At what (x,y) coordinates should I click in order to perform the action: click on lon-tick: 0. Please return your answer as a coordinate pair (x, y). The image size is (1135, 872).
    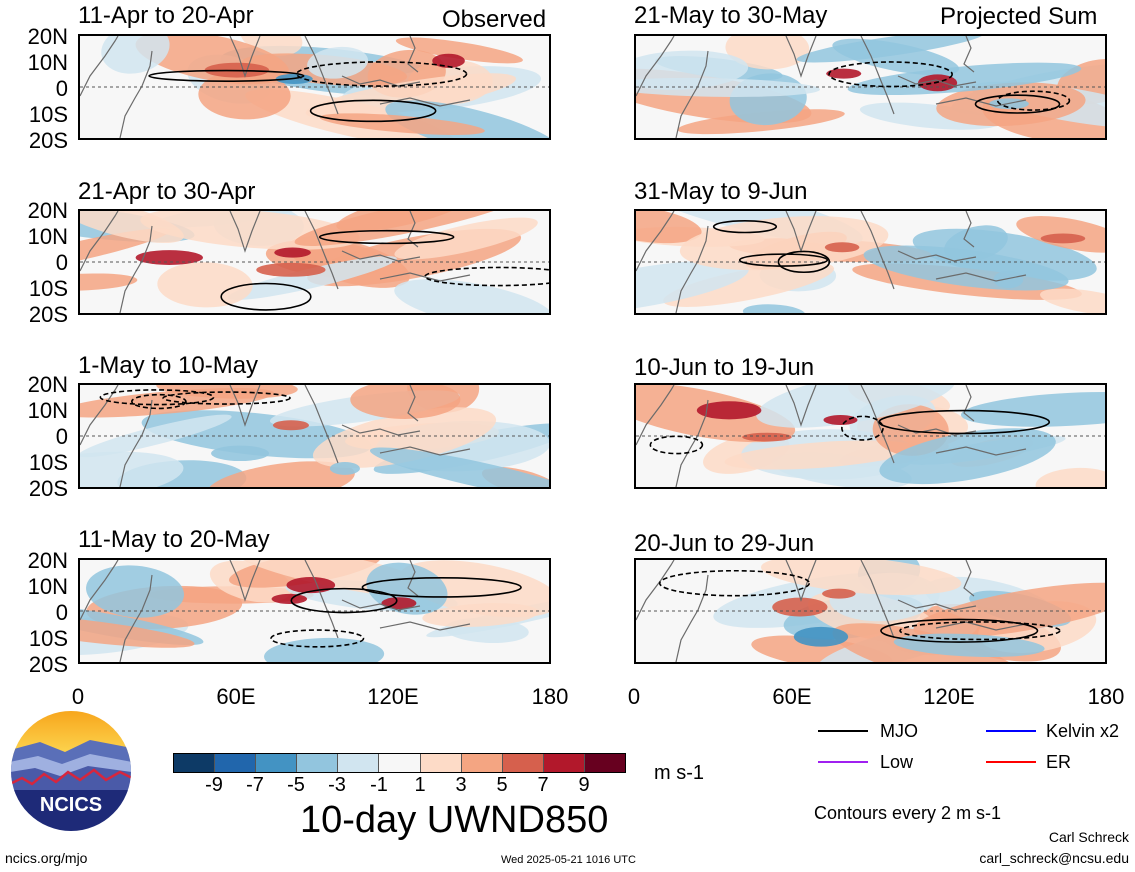
    Looking at the image, I should click on (634, 696).